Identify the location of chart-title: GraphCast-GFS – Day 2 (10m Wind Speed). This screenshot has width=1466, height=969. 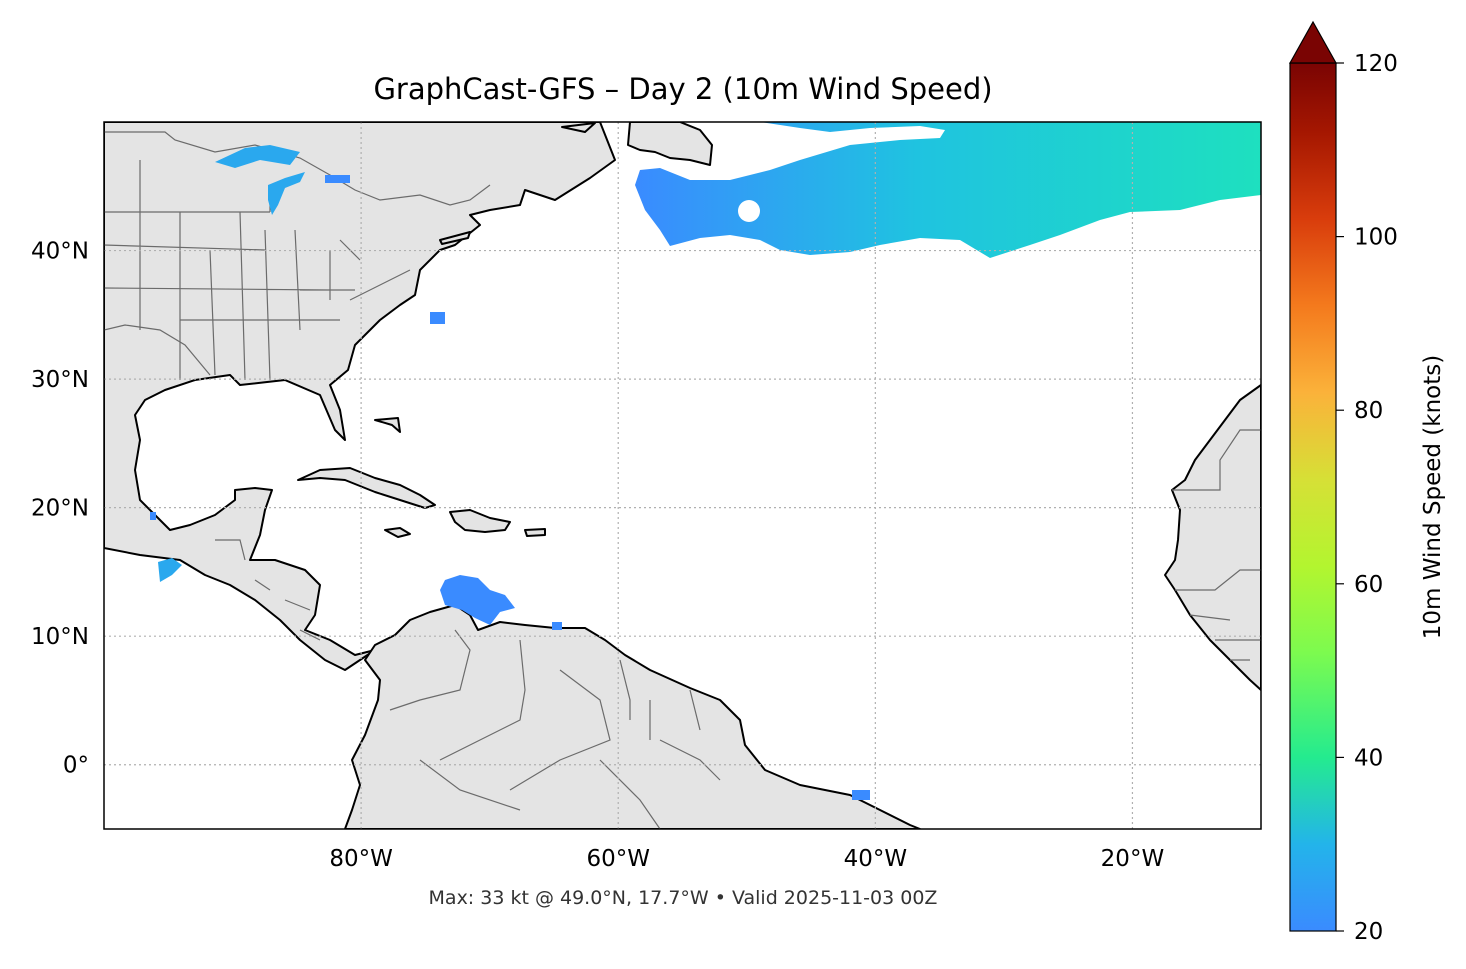
(682, 89).